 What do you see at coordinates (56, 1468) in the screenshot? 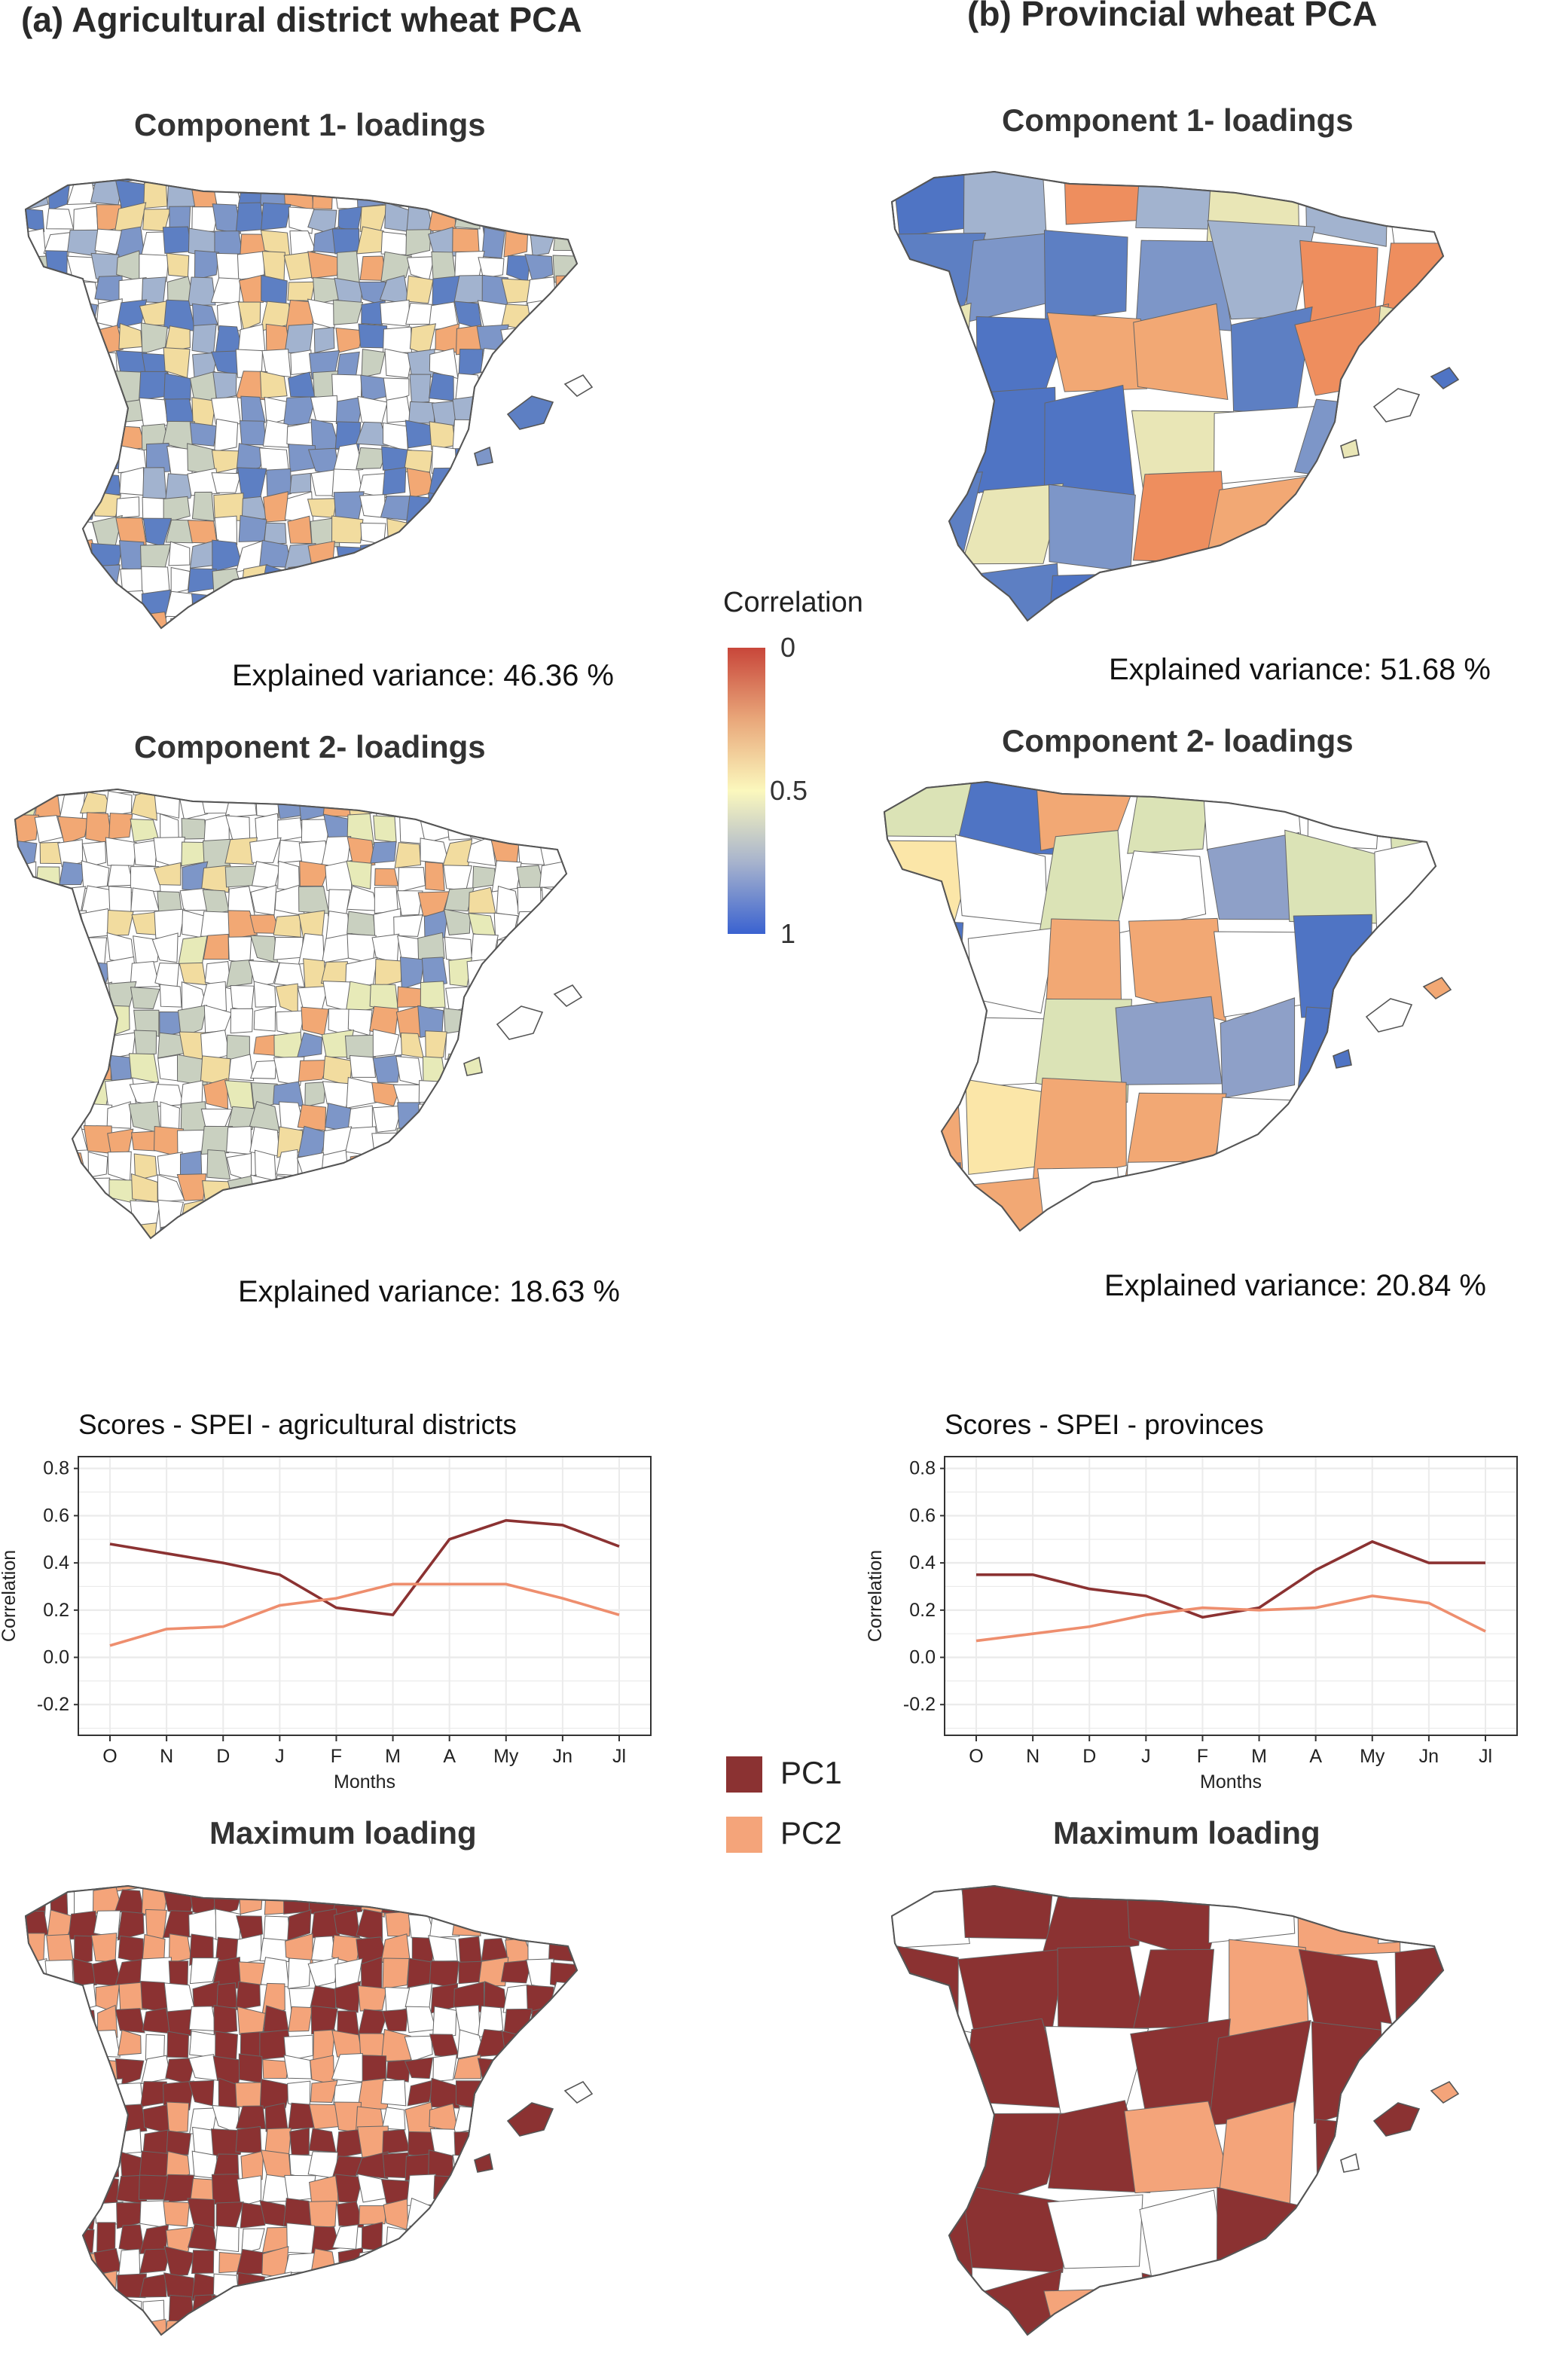
I see `y-tick-label: 0.8` at bounding box center [56, 1468].